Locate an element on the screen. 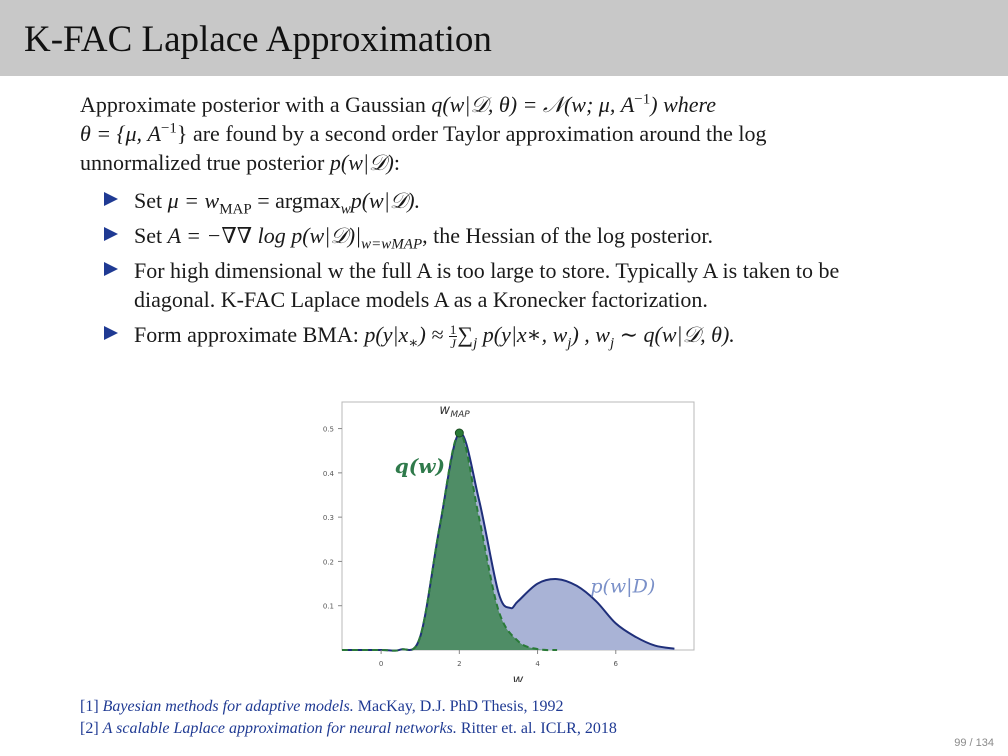 This screenshot has height=756, width=1008. title-bar: K-FAC Laplace Approximation is located at coordinates (504, 38).